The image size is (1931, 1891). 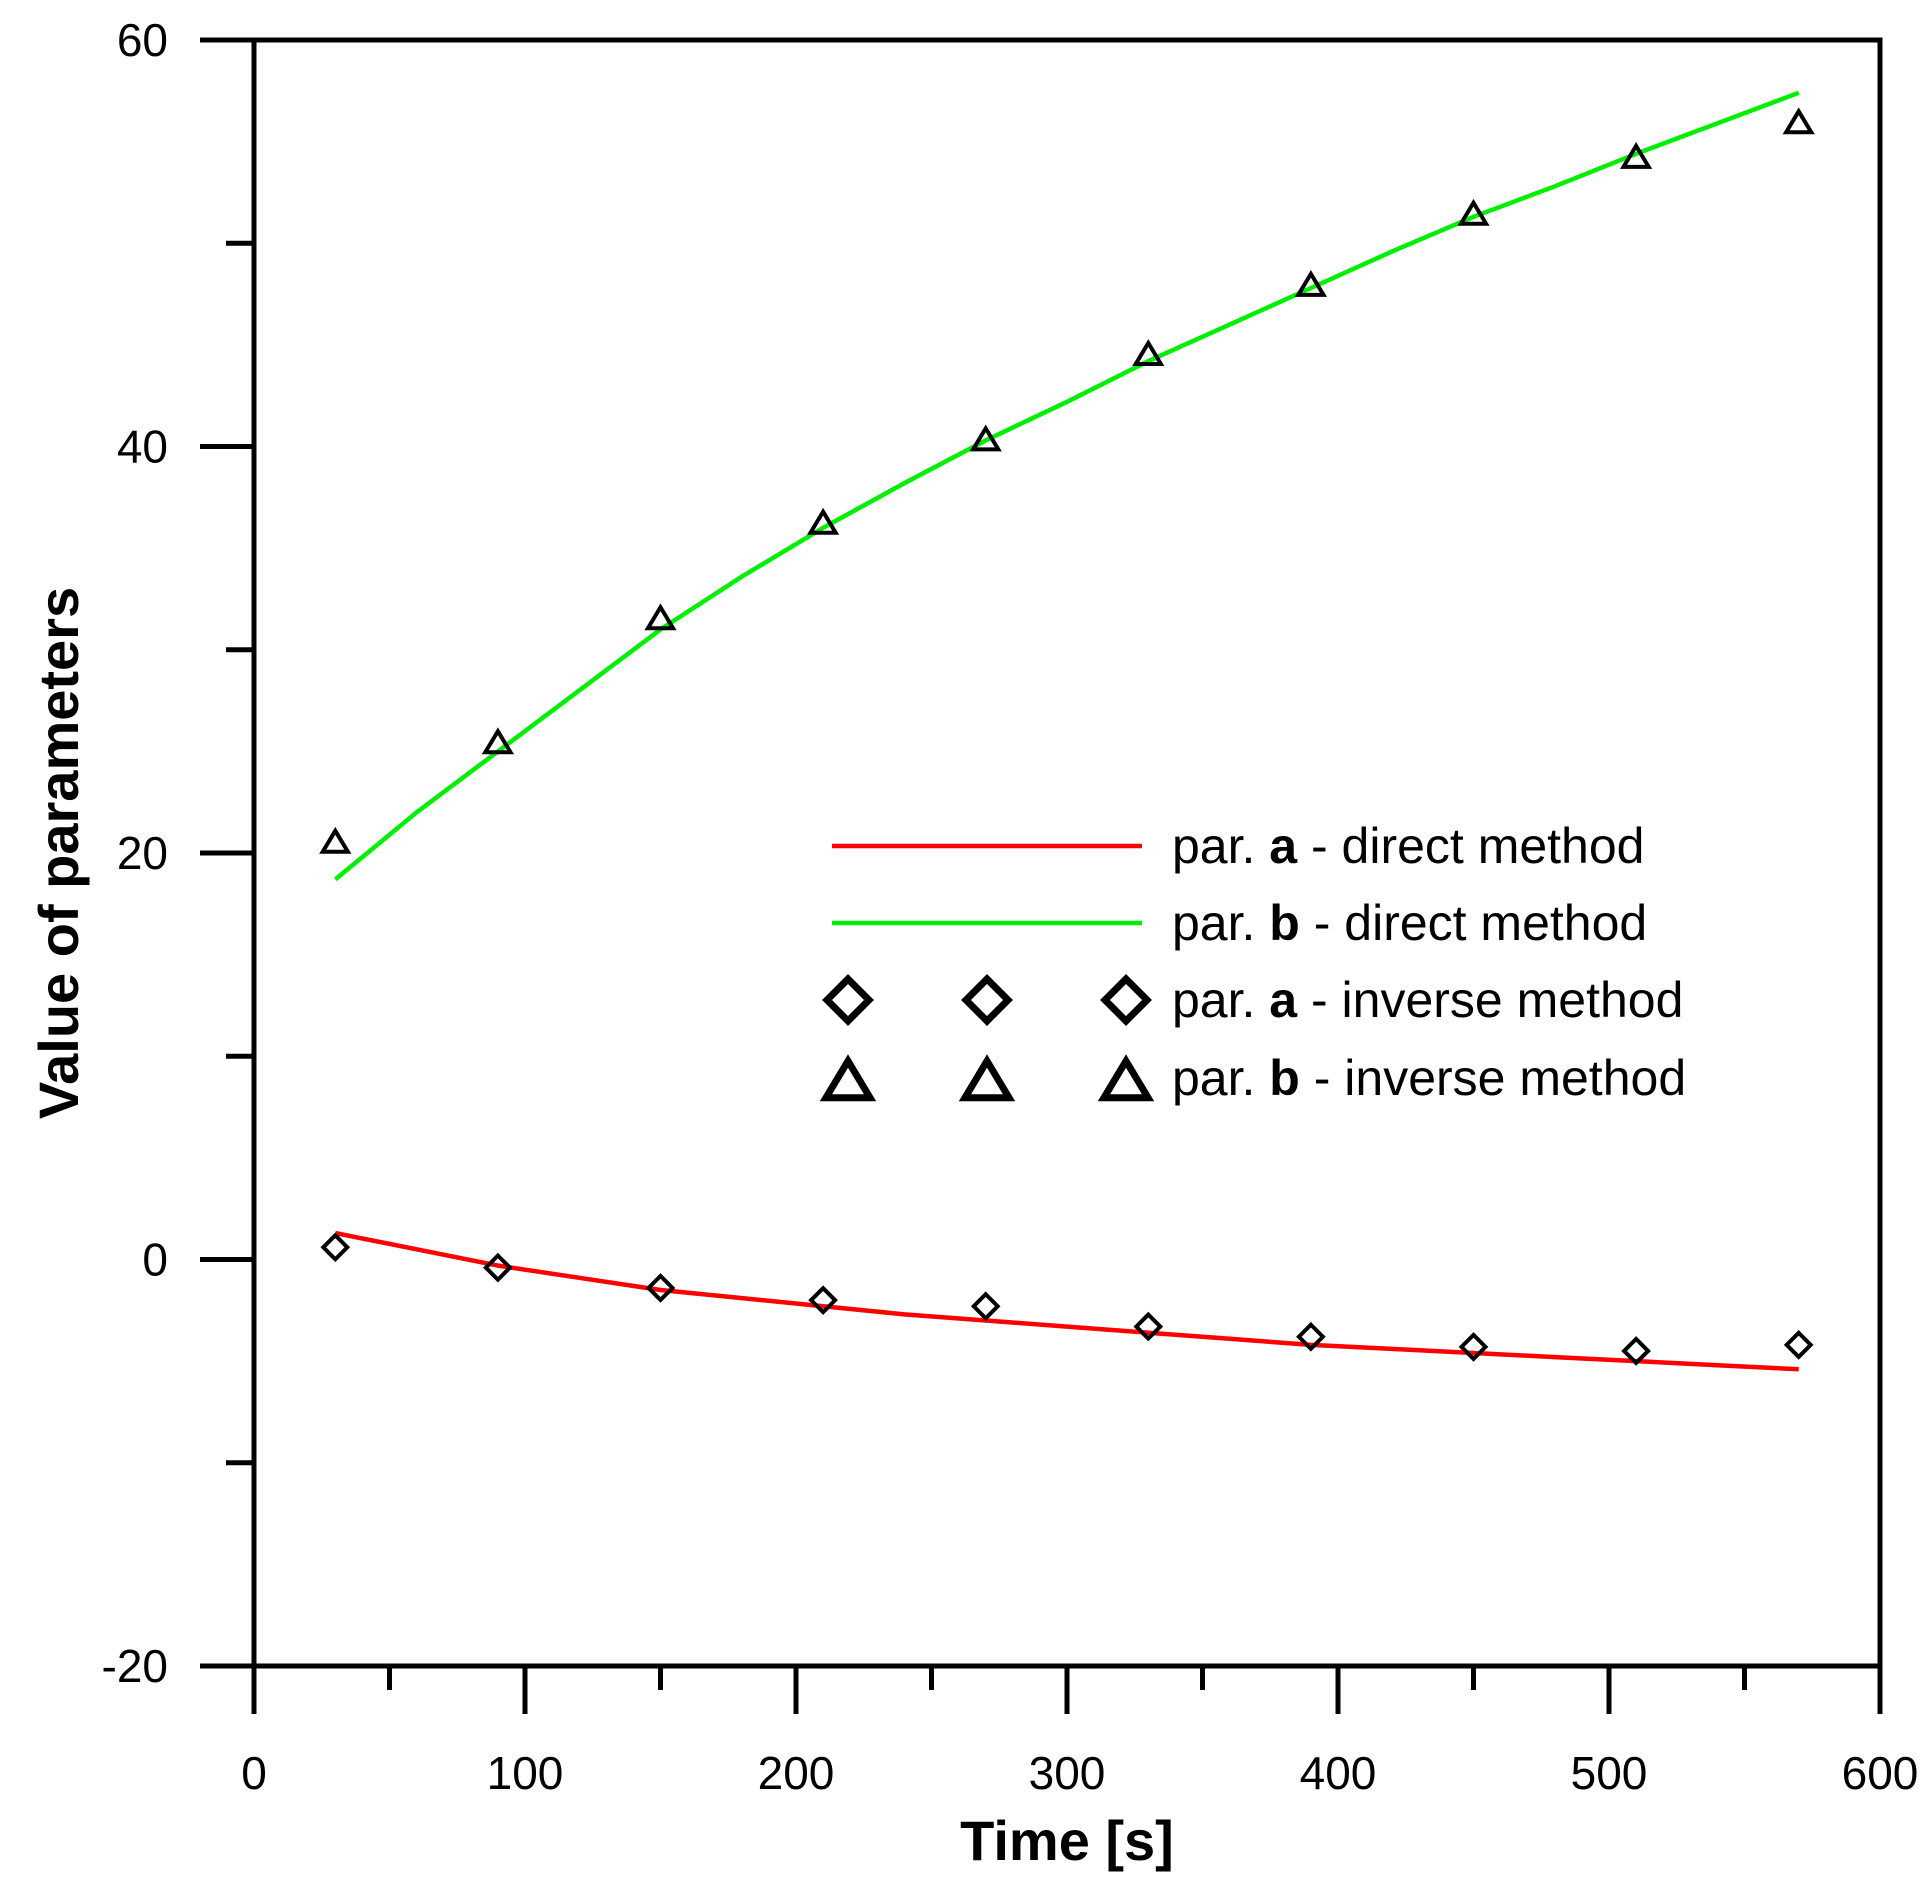 What do you see at coordinates (1880, 1773) in the screenshot?
I see `x-tick-label: 600` at bounding box center [1880, 1773].